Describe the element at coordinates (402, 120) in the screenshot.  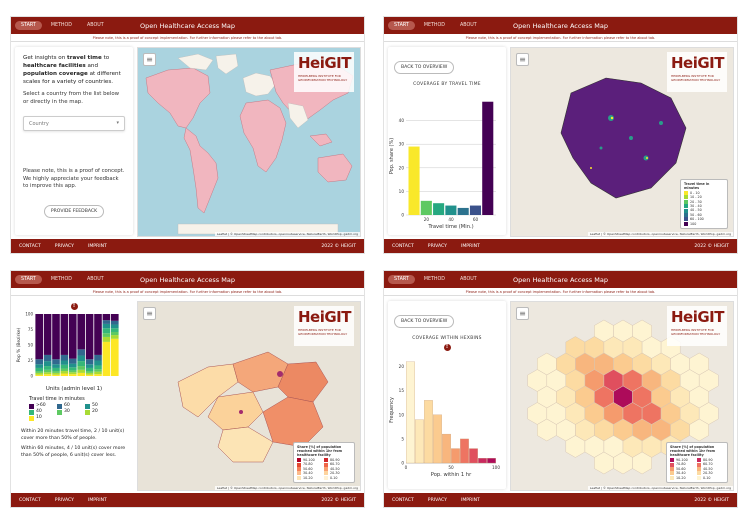
I see `y-tick-label: 40` at that location.